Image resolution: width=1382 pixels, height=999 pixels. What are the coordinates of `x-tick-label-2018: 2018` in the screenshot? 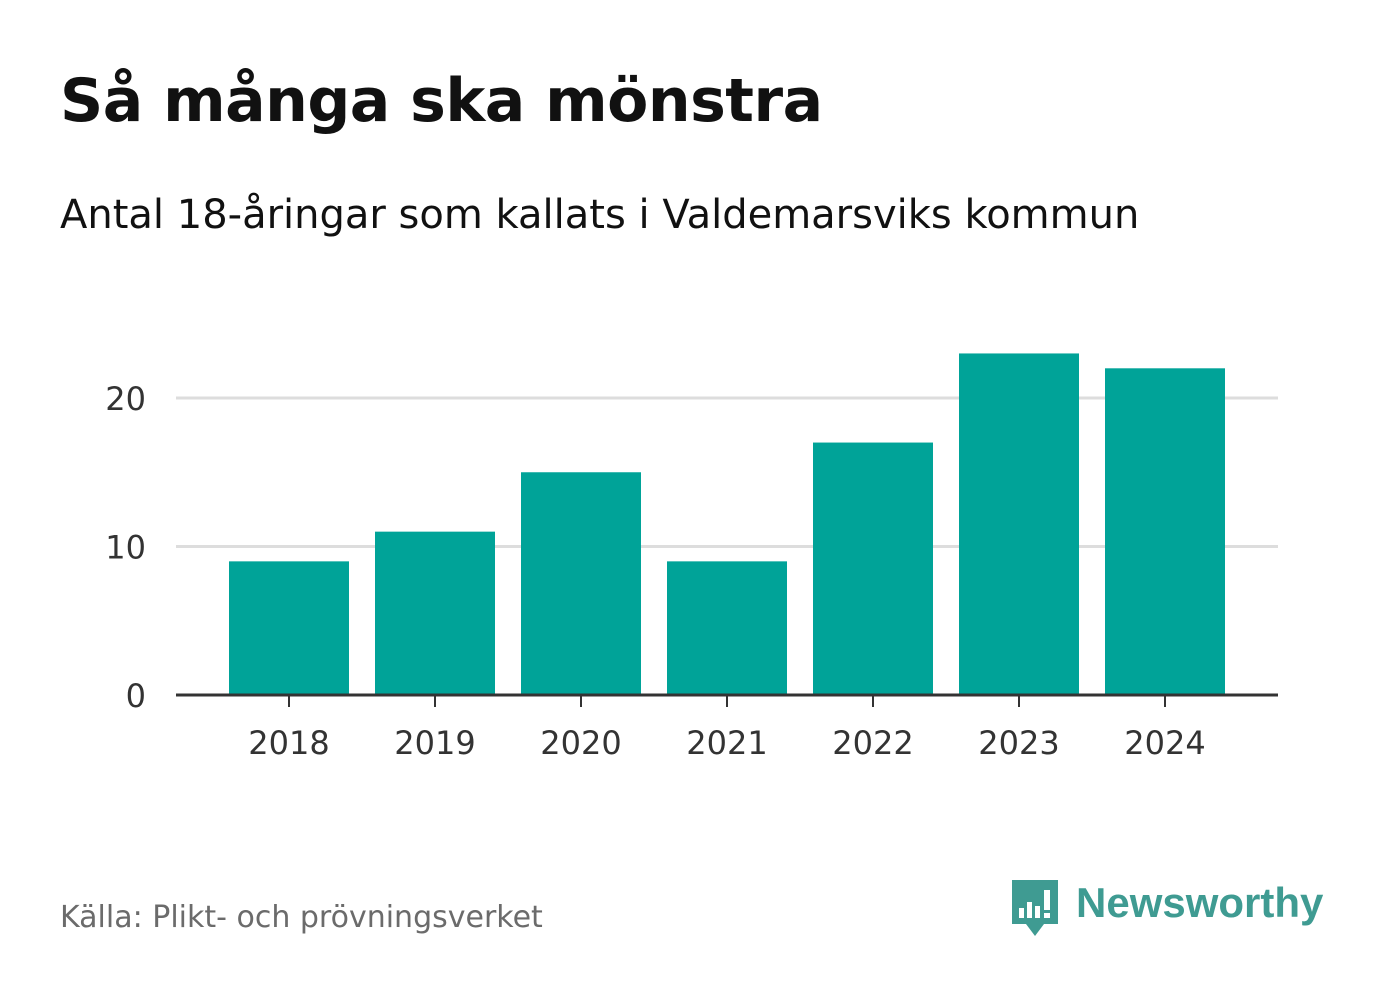 It's located at (288, 743).